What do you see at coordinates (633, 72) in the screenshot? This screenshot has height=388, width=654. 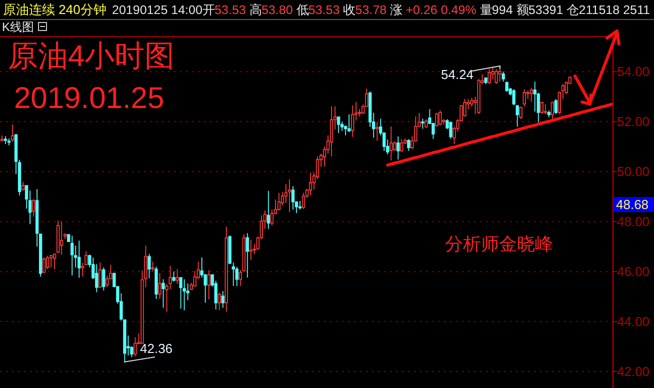 I see `y-tick-label: 54.00` at bounding box center [633, 72].